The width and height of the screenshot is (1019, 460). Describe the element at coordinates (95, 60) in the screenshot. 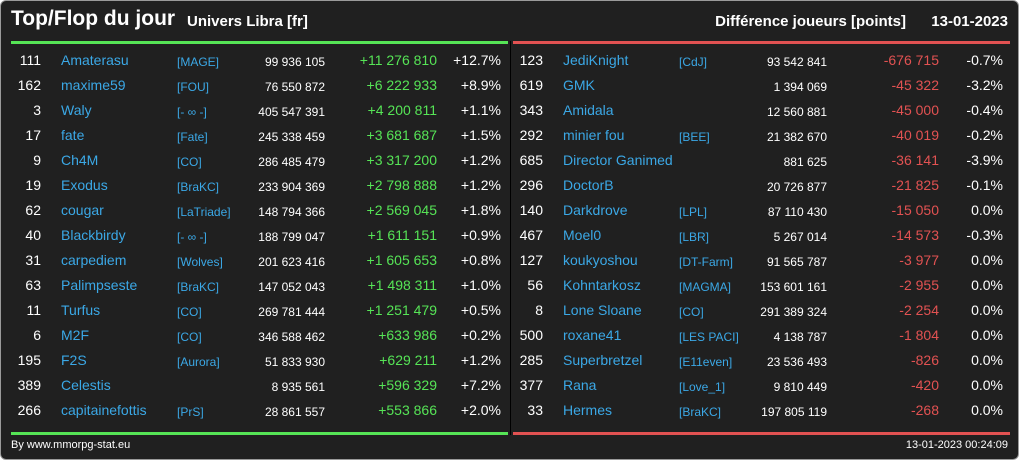

I see `player-name-link: Amaterasu` at that location.